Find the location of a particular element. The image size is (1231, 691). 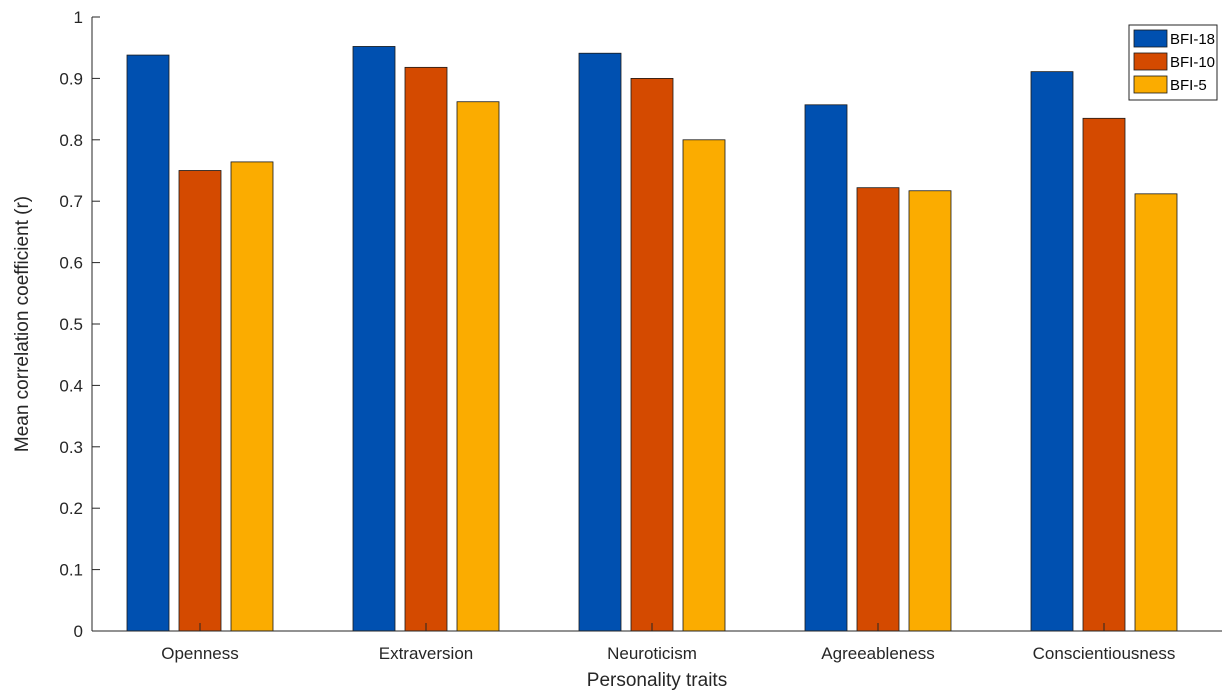

bar-bfi-18-conscientiousness is located at coordinates (1052, 351).